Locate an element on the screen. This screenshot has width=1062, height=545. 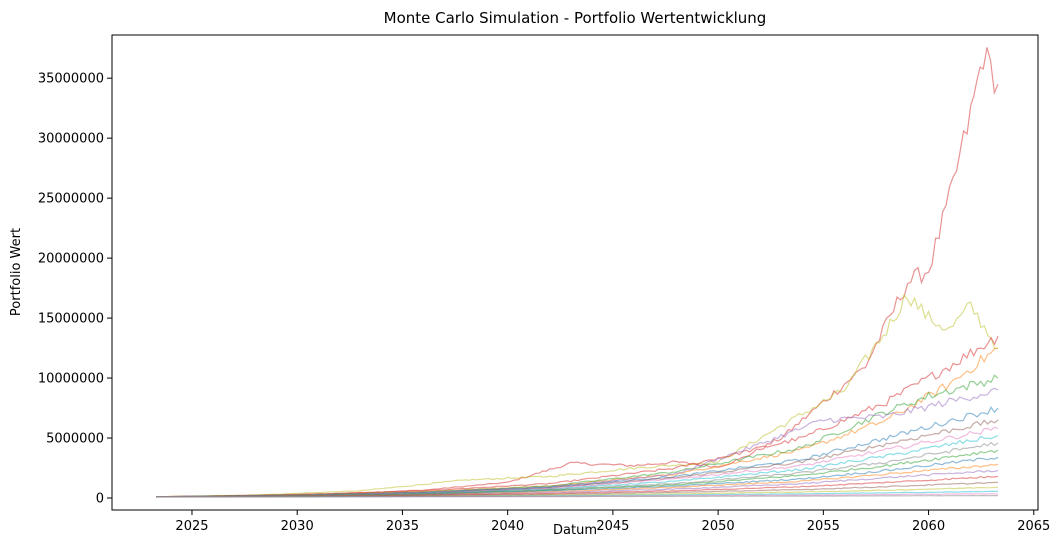
x-tick-label-3: 2040 is located at coordinates (507, 526).